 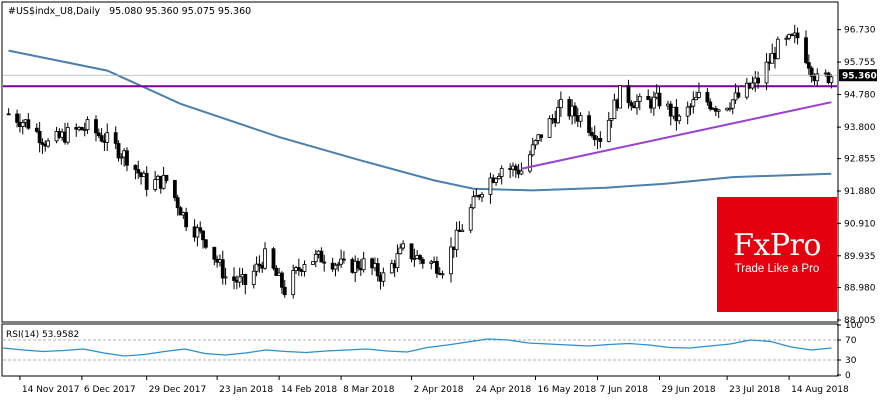 I want to click on x-axis-tick-label: 14 Nov 2017, so click(x=51, y=390).